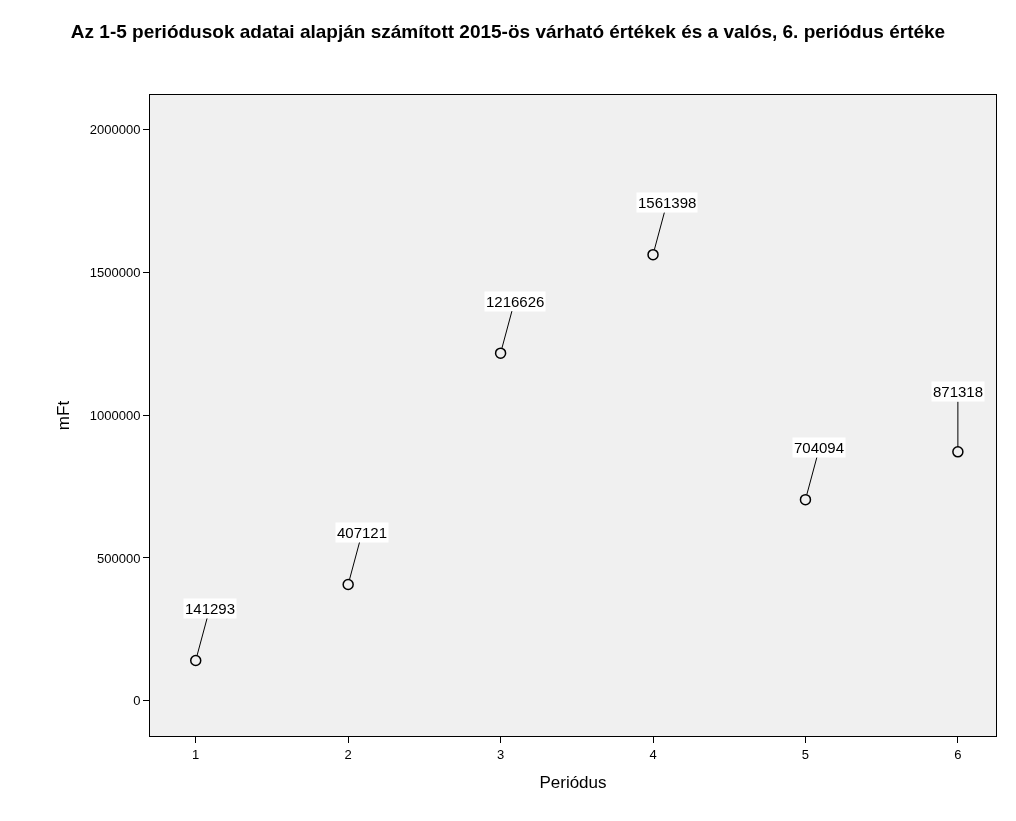  What do you see at coordinates (805, 754) in the screenshot?
I see `x-tick-label: 5` at bounding box center [805, 754].